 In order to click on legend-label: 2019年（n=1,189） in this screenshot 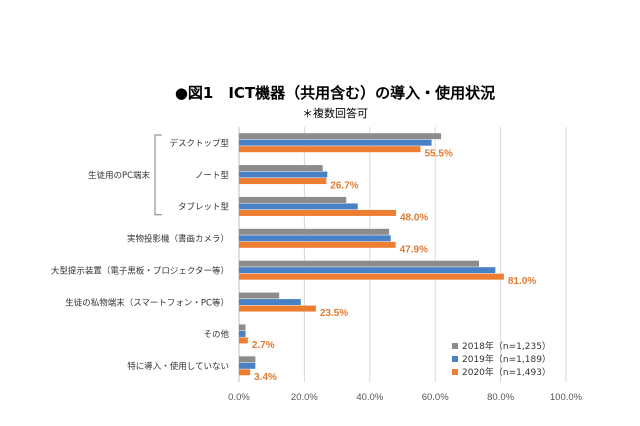, I will do `click(506, 359)`.